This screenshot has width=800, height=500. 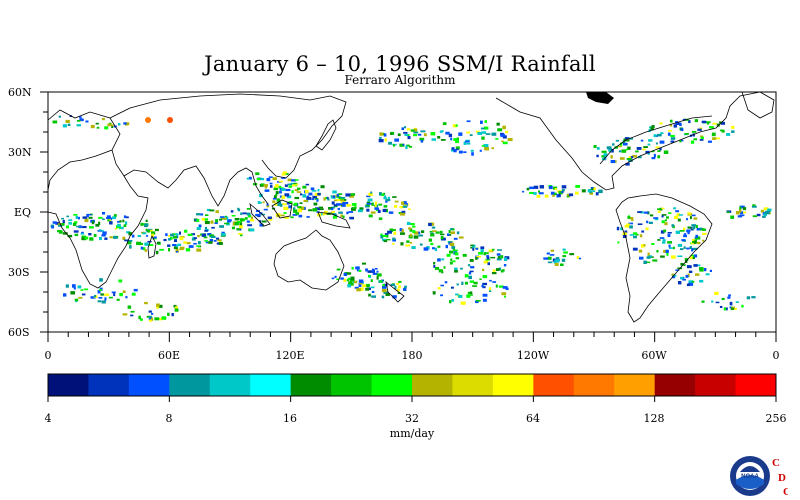 I want to click on coastline-africa-europe, so click(x=98, y=199).